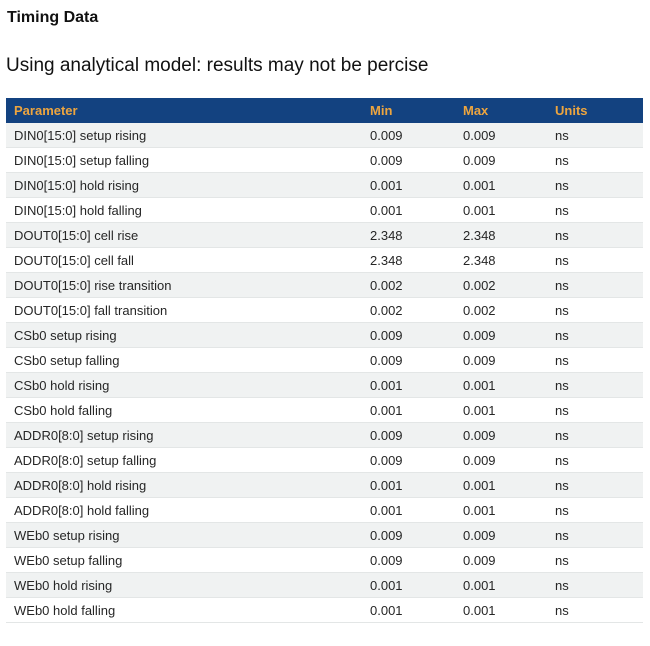 This screenshot has width=650, height=646. Describe the element at coordinates (184, 235) in the screenshot. I see `parameter-cell: DOUT0[15:0] cell rise` at that location.